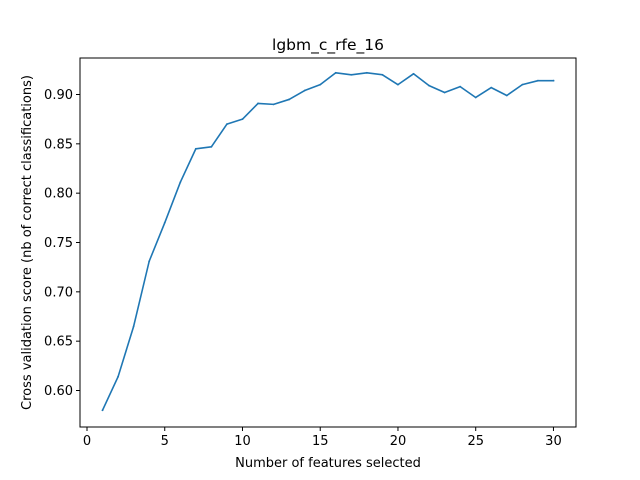  What do you see at coordinates (328, 45) in the screenshot?
I see `chart-title: lgbm_c_rfe_16` at bounding box center [328, 45].